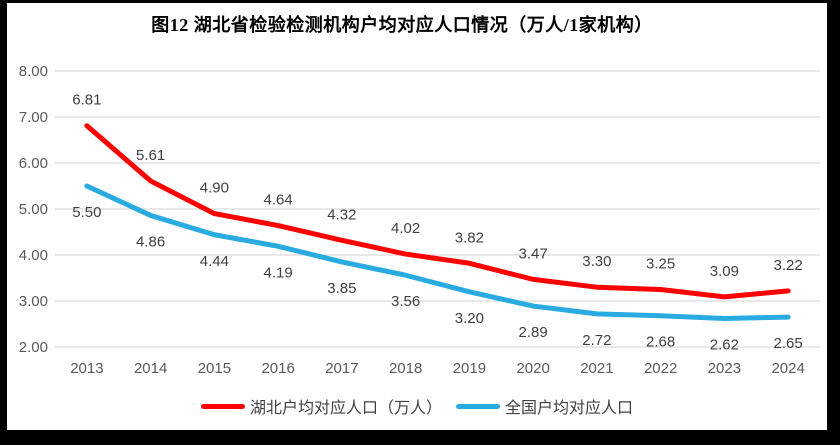 The width and height of the screenshot is (840, 445). I want to click on data-label: 6.81, so click(86, 100).